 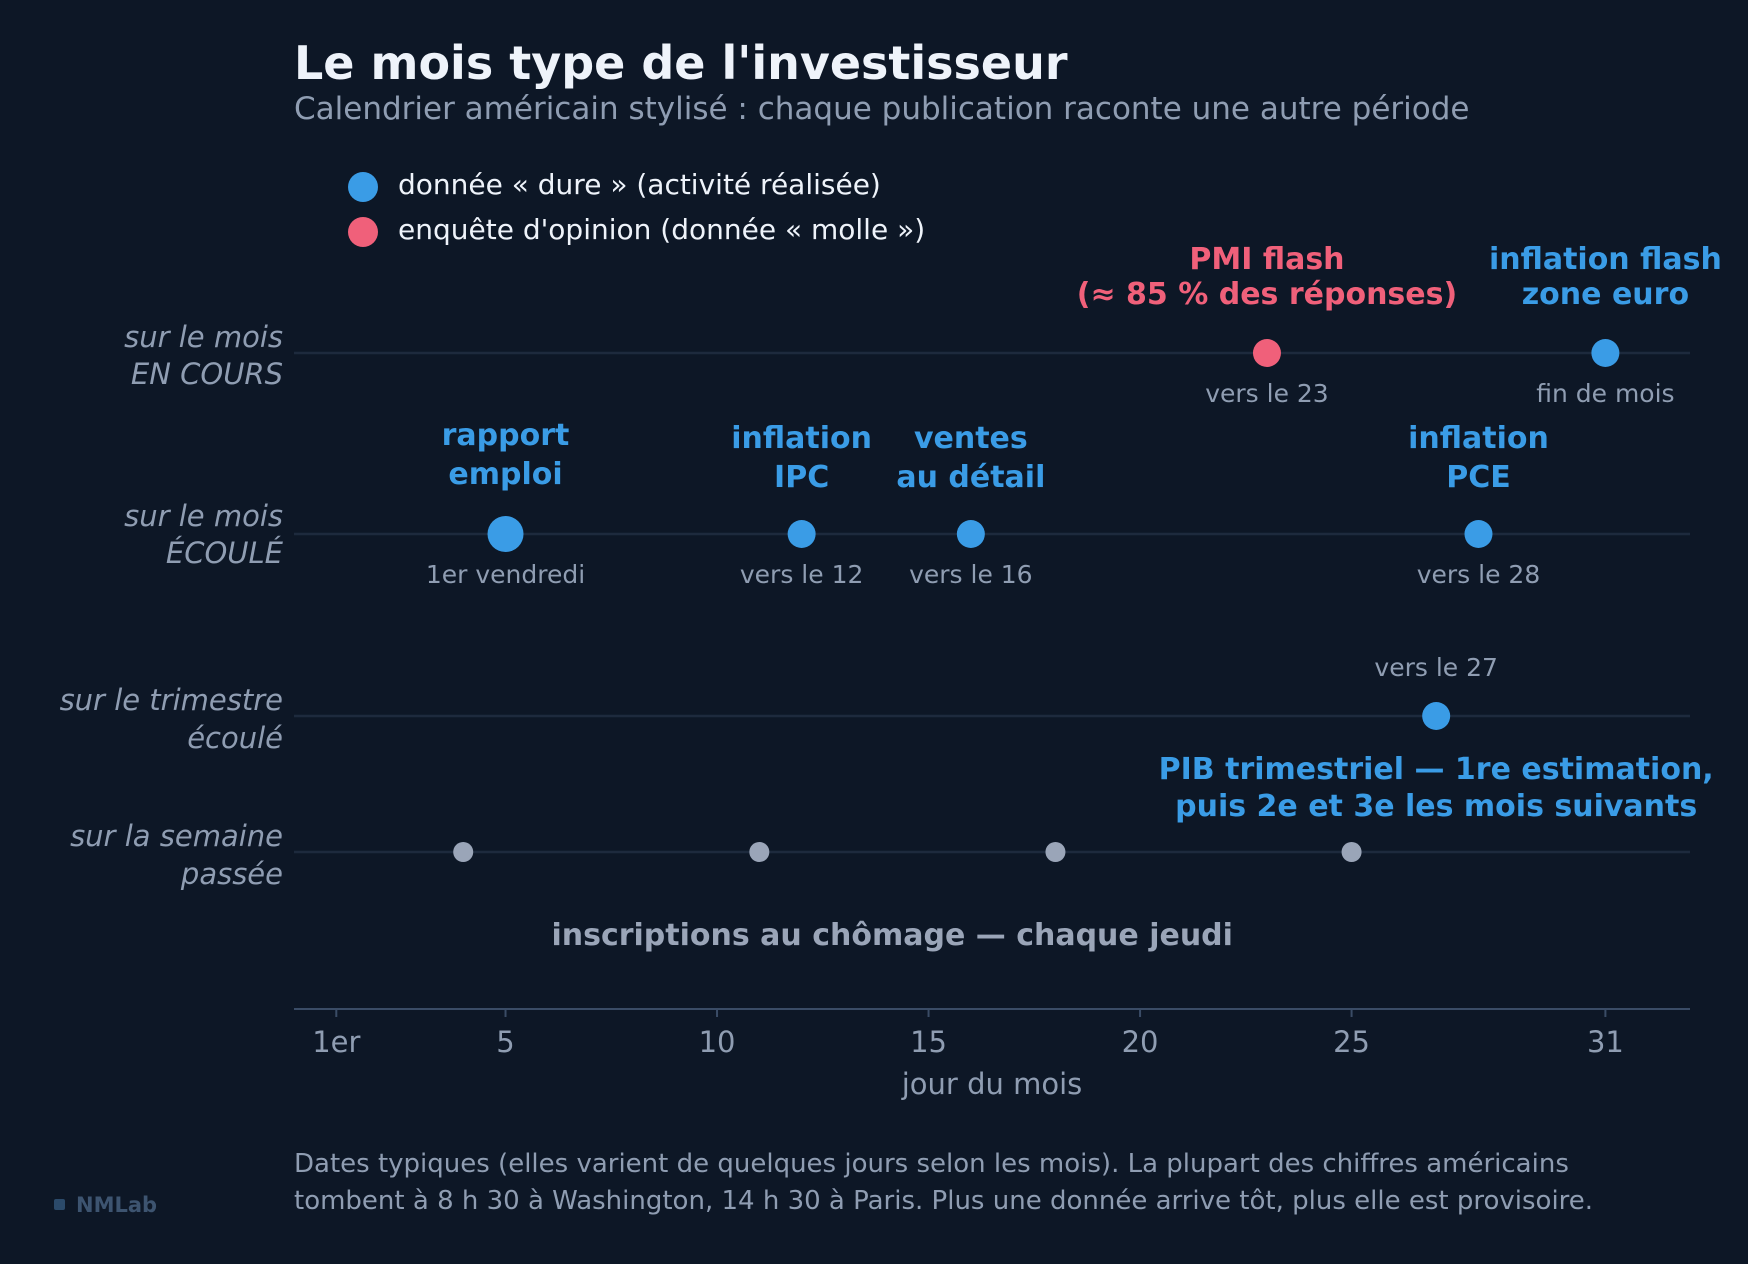 I want to click on event-label: IPC, so click(x=801, y=477).